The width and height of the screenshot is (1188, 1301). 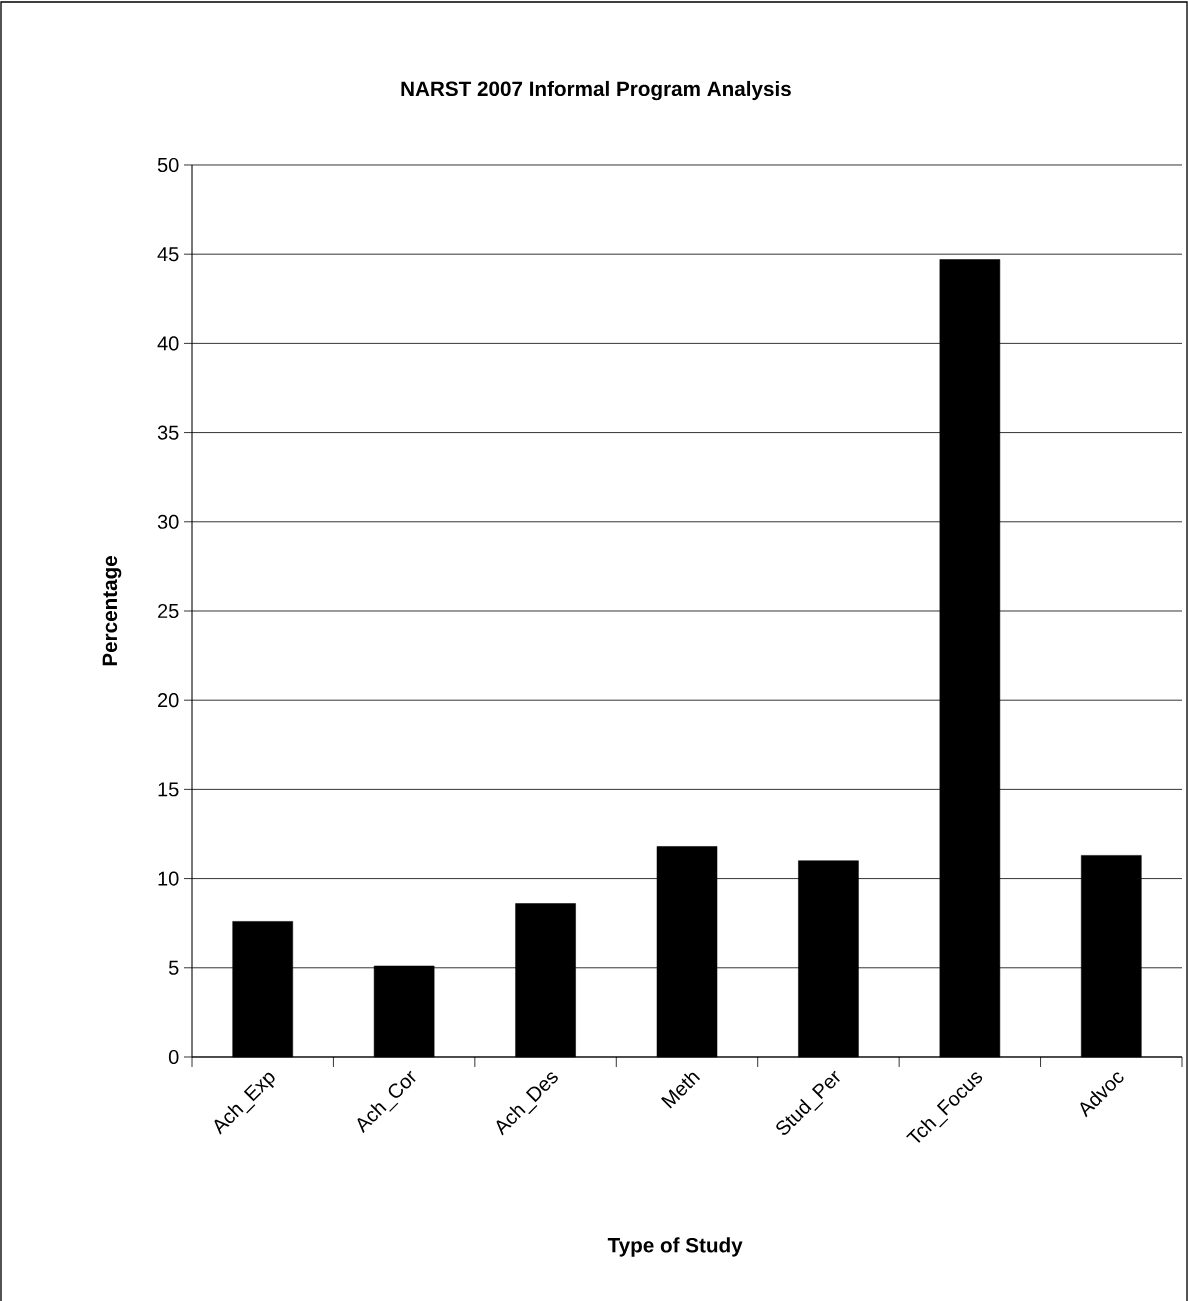 I want to click on chart-title: NARST 2007 Informal Program Analysis, so click(x=596, y=90).